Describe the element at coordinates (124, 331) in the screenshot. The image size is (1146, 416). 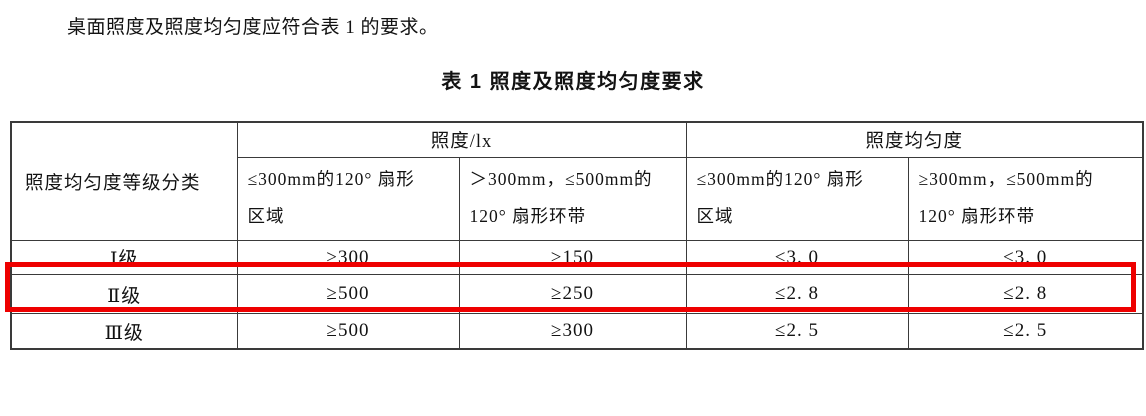
I see `grade-cell: Ⅲ级` at that location.